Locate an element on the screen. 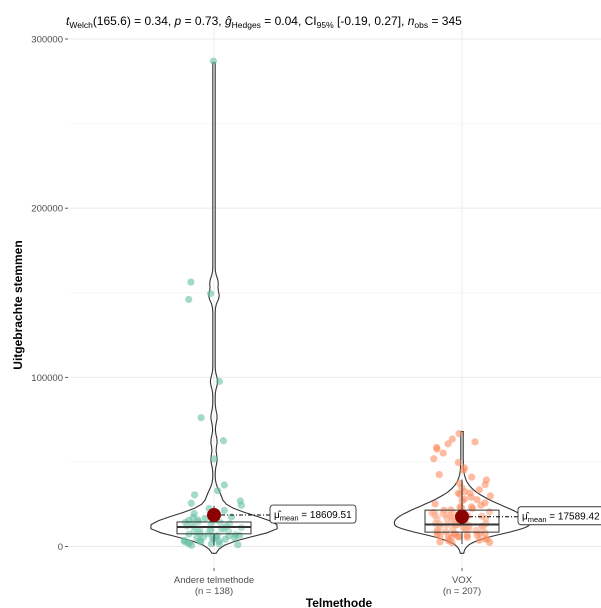 The height and width of the screenshot is (608, 601). y-tick-label: 200000 is located at coordinates (47, 209).